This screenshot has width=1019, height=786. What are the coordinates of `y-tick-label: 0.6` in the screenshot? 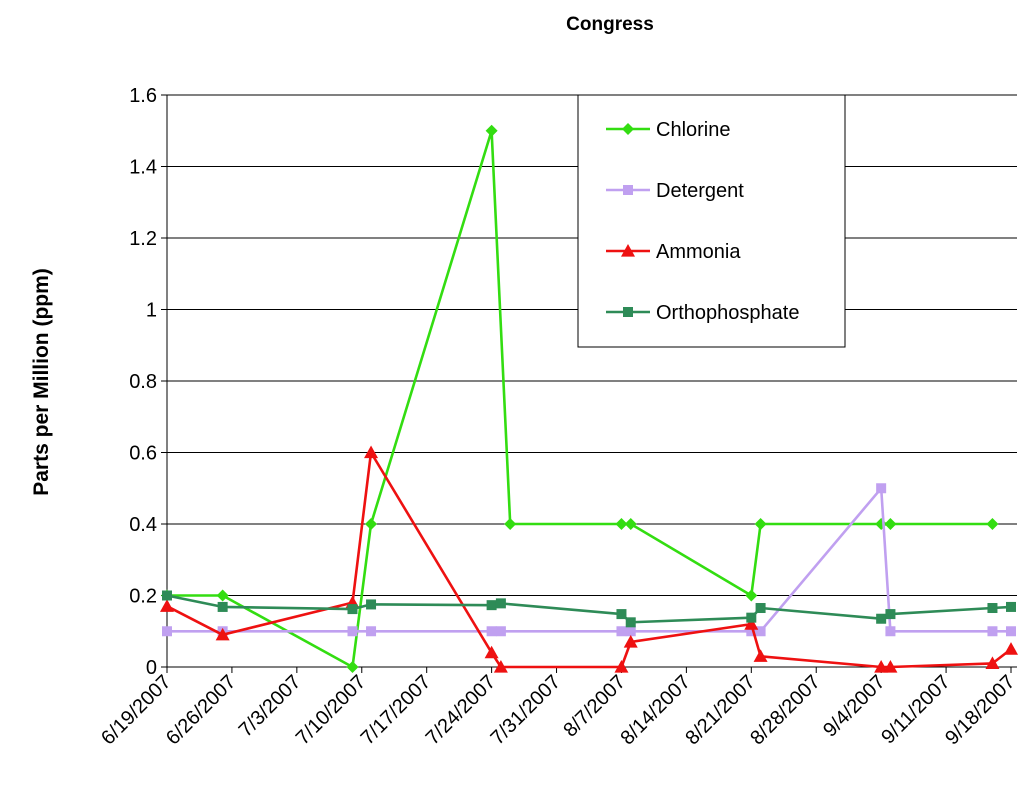 It's located at (143, 454).